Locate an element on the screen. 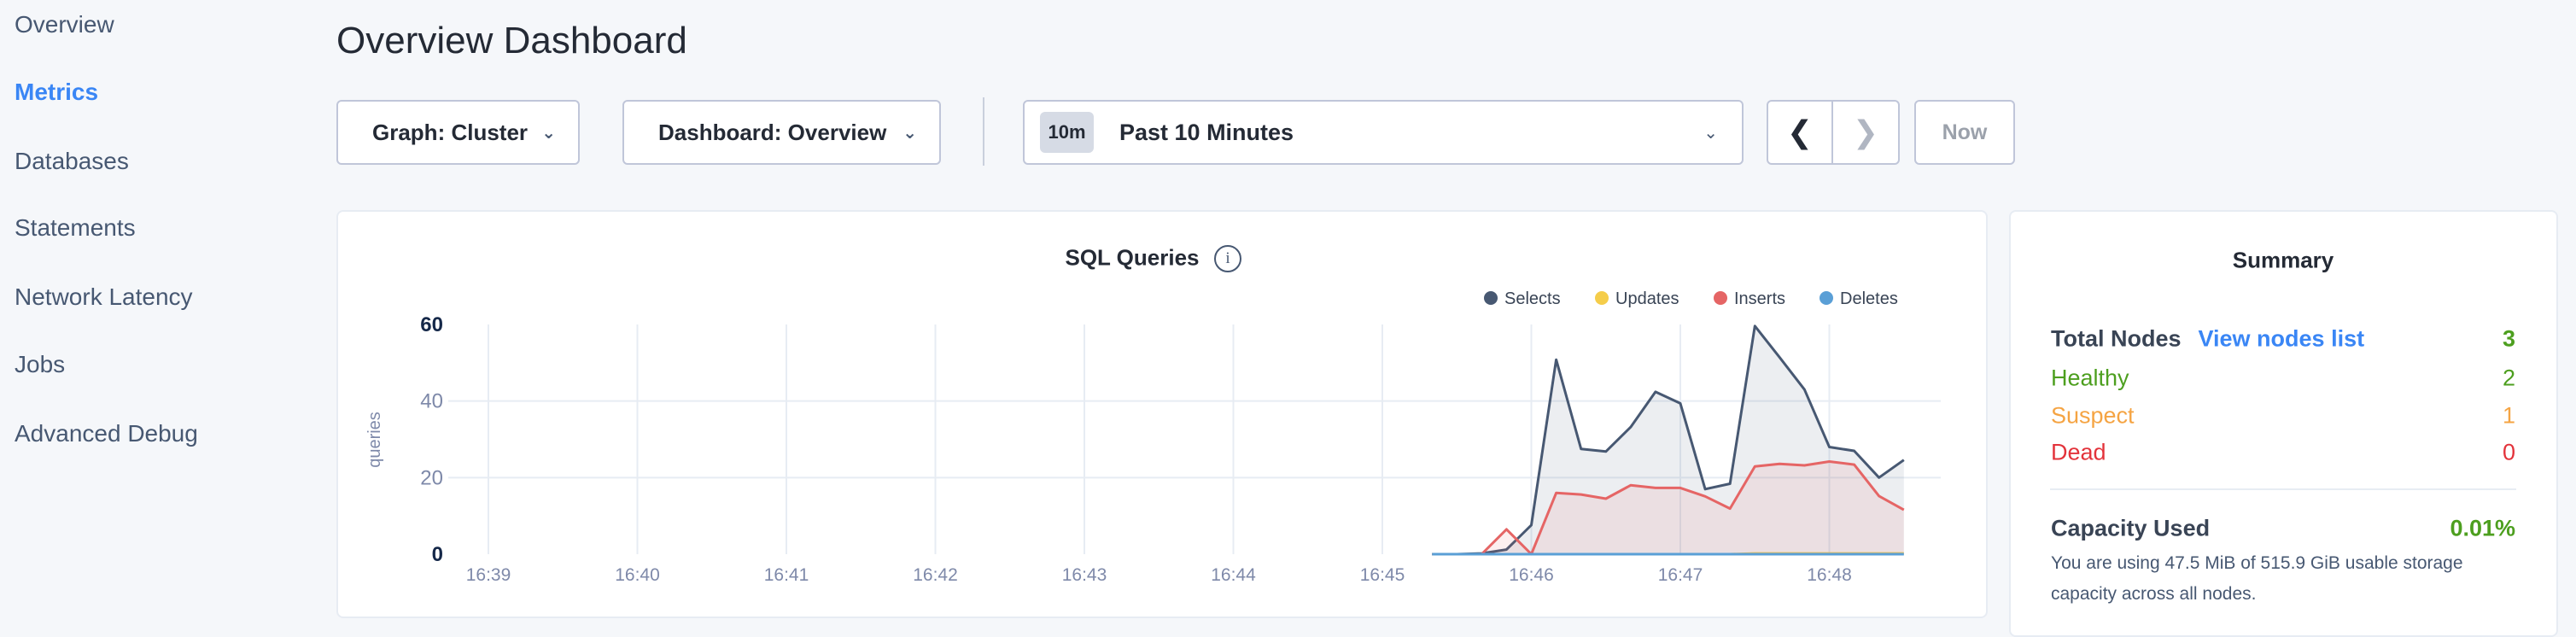 Image resolution: width=2576 pixels, height=637 pixels. capacity-row: Capacity Used 0.01% is located at coordinates (2283, 529).